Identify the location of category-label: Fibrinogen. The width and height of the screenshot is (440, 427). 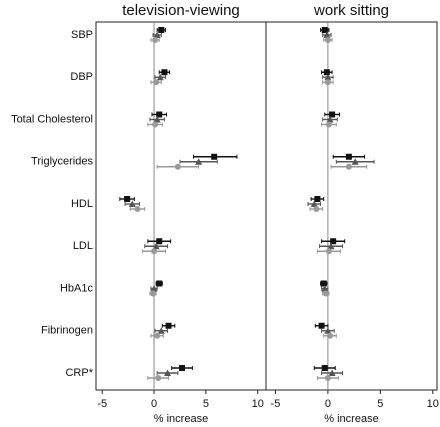
(67, 331).